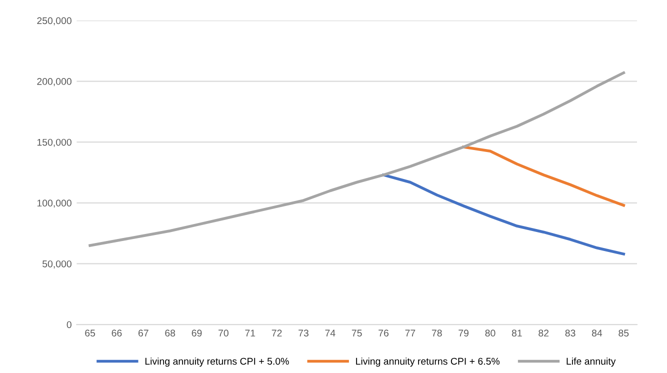  Describe the element at coordinates (303, 333) in the screenshot. I see `x-tick-label: 73` at that location.